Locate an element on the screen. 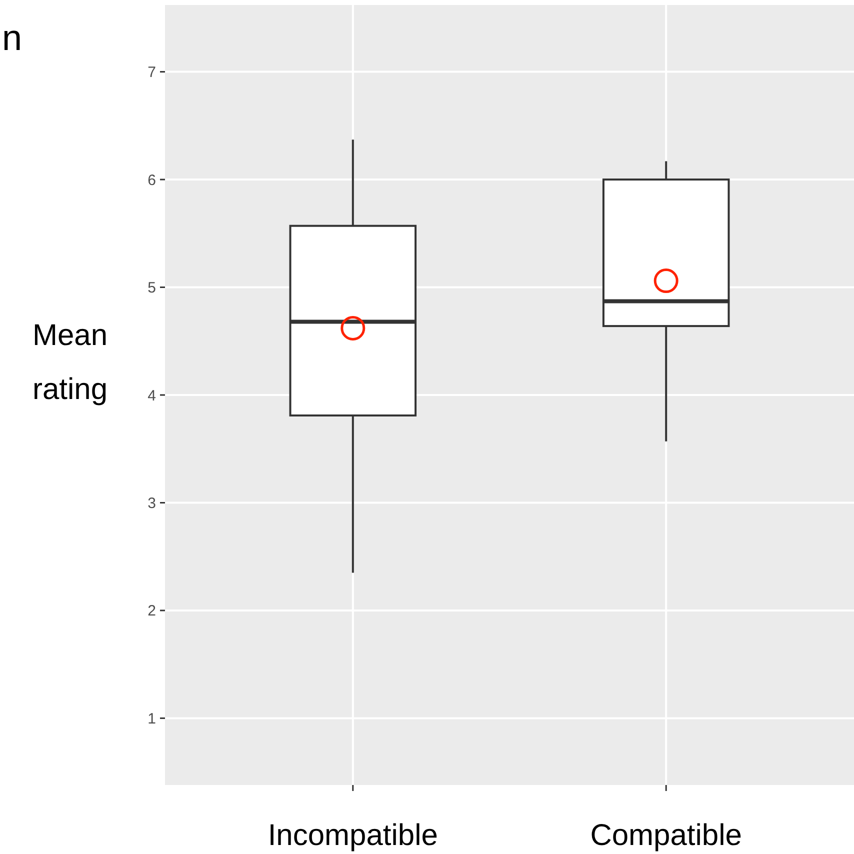 This screenshot has width=854, height=854. y-tick-label: 3 is located at coordinates (152, 503).